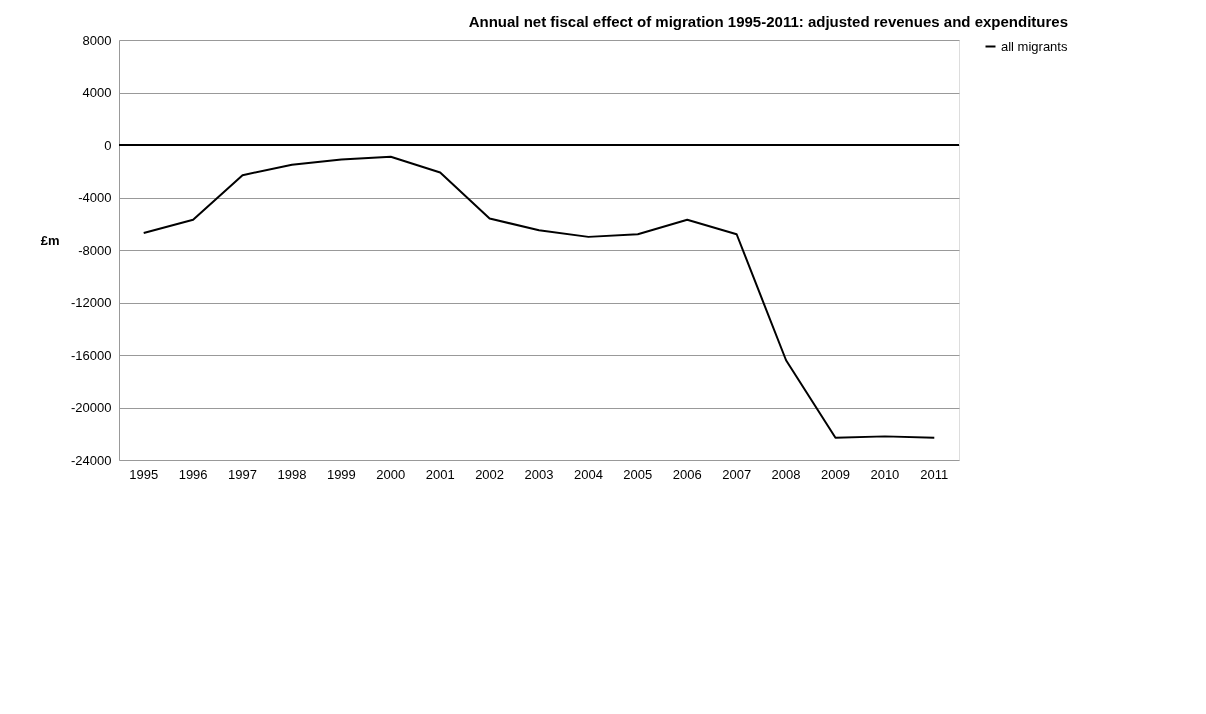  I want to click on y-tick-label: -16000, so click(91, 355).